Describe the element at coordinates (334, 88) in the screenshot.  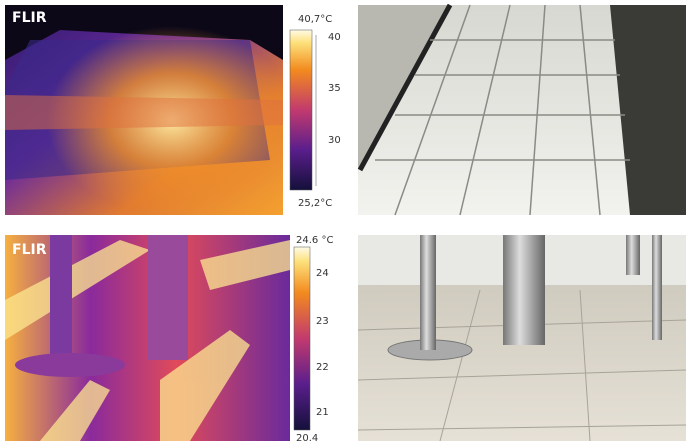
I see `scale-tick: 35` at that location.